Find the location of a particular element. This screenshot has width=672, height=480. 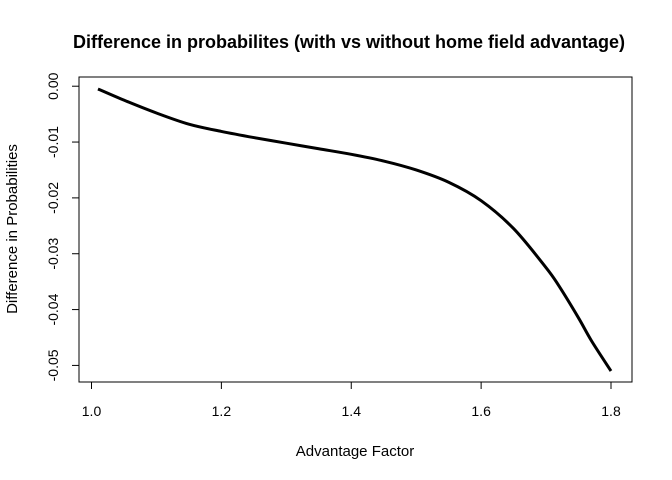

y-tick-label: -0.04 is located at coordinates (53, 309).